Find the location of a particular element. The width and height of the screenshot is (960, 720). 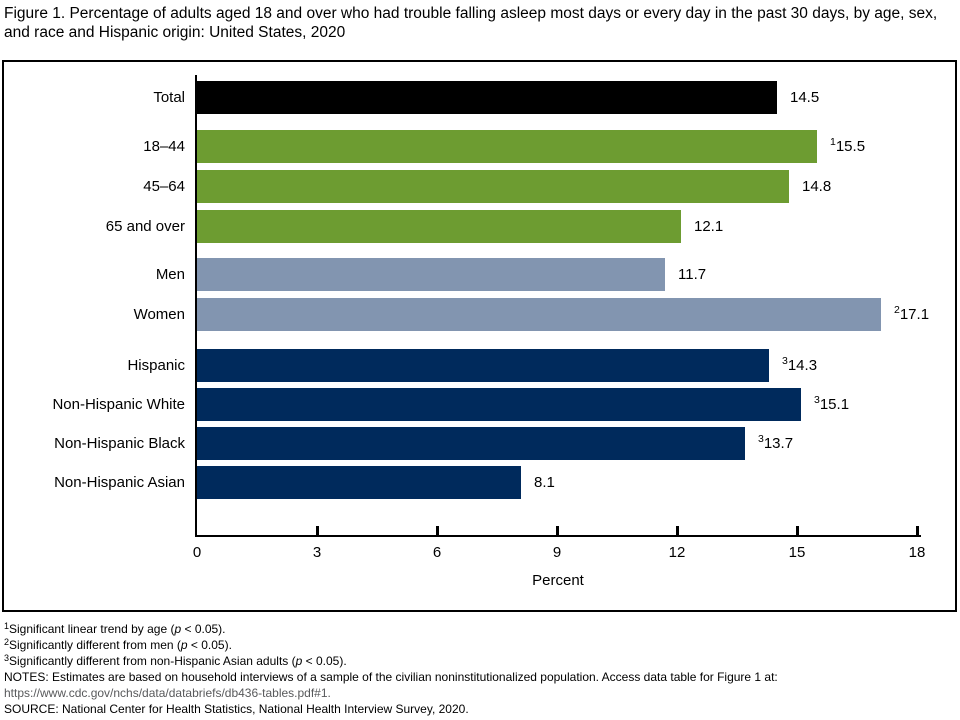

footnote-2-sup: 2 is located at coordinates (7, 642).